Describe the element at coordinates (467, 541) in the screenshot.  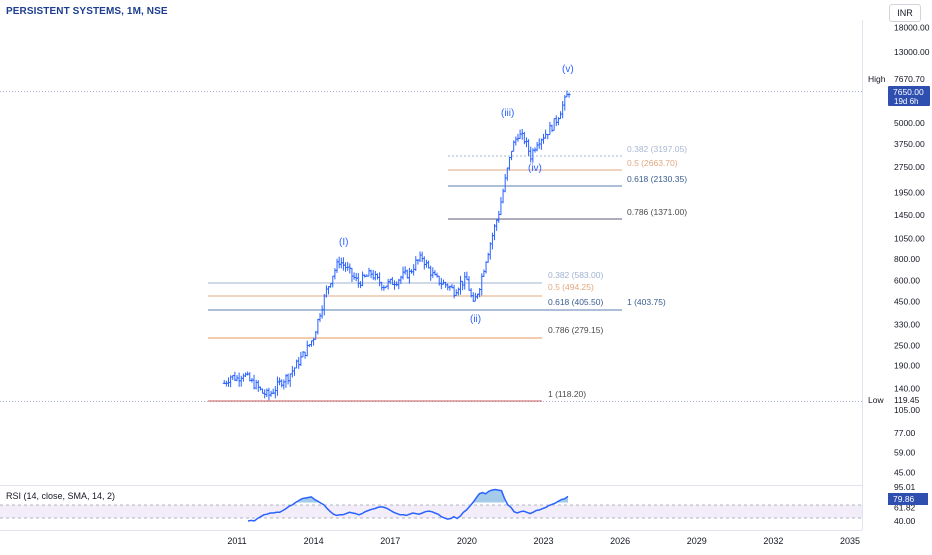
I see `time-tick-label: 2020` at that location.